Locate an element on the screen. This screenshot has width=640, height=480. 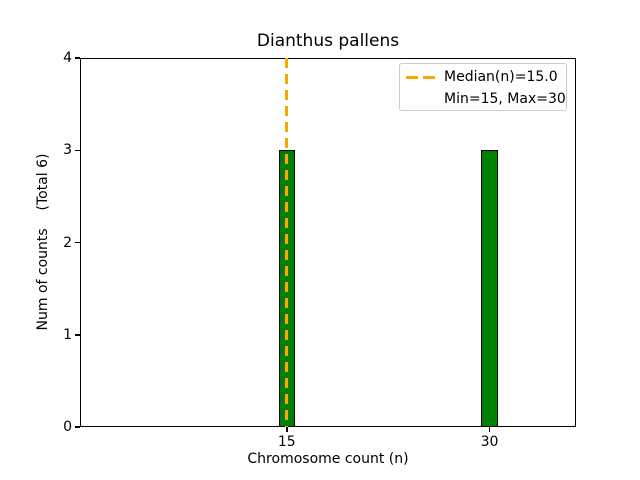
legend-row-median: Median(n)=15.0 is located at coordinates (486, 77).